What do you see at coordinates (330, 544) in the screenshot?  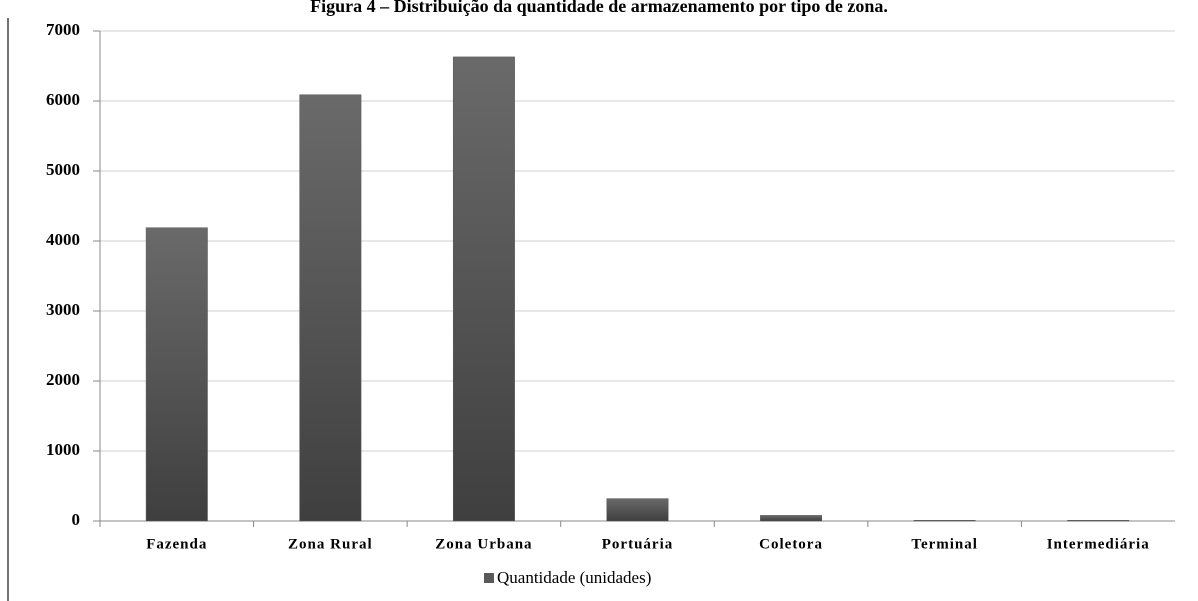 I see `x-tick-label: Zona Rural` at bounding box center [330, 544].